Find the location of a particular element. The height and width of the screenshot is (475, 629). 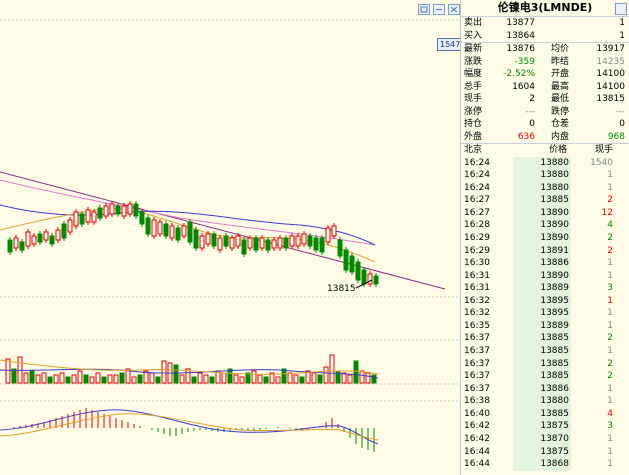

tick-time: 16:27 is located at coordinates (477, 212).